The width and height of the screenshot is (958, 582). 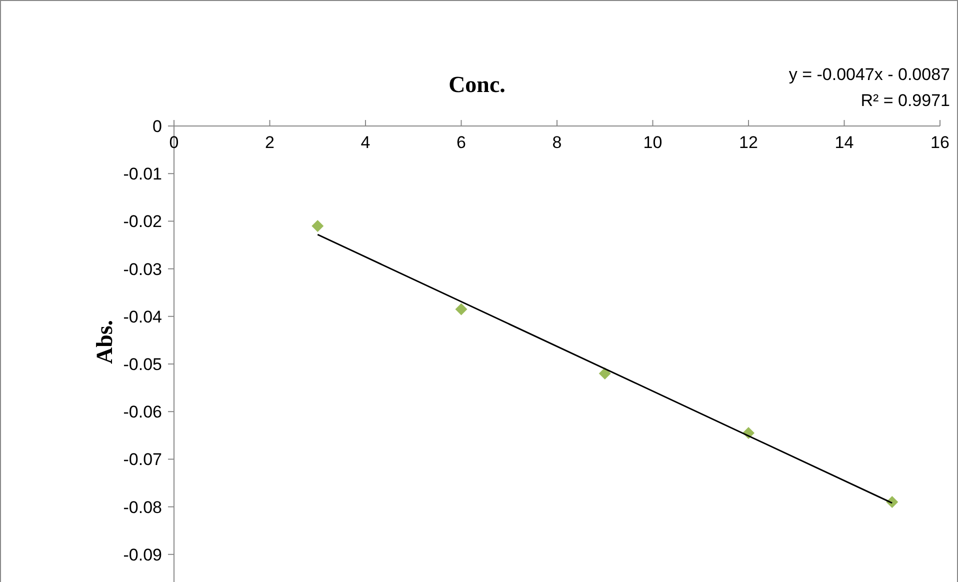 I want to click on x-tick-label: 8, so click(x=557, y=142).